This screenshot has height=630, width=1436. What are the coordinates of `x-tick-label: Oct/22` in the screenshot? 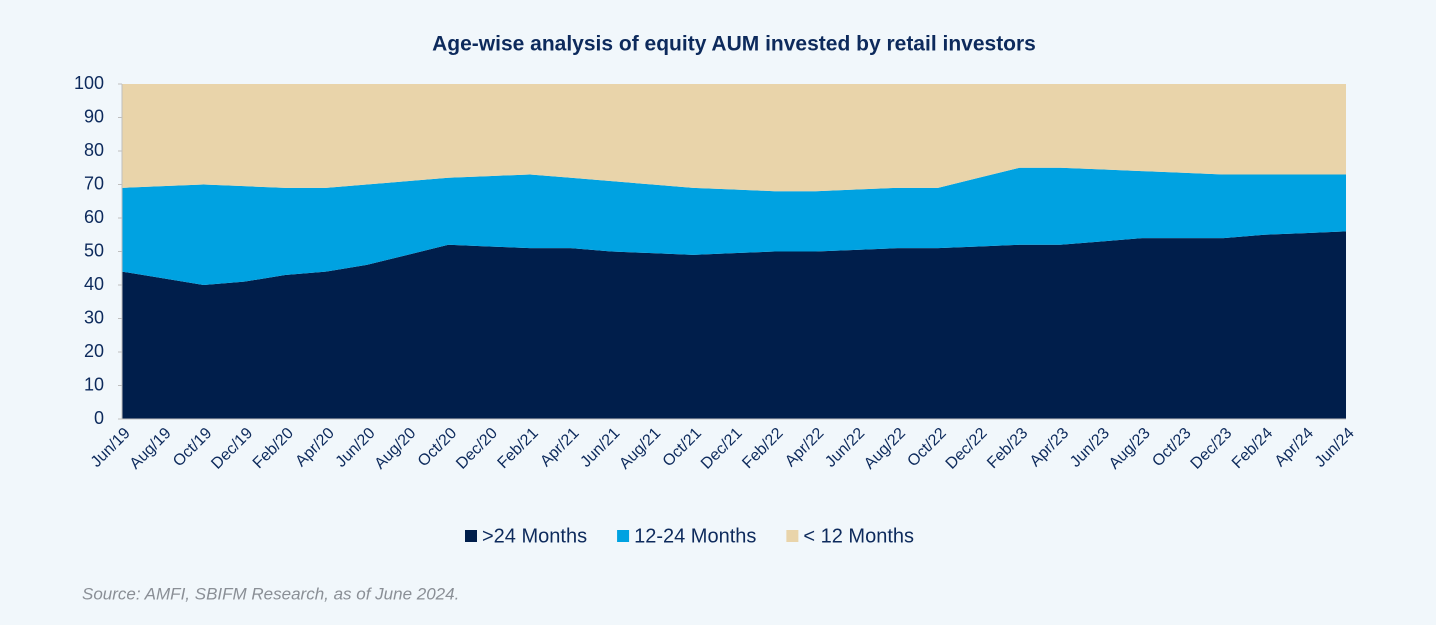 It's located at (926, 447).